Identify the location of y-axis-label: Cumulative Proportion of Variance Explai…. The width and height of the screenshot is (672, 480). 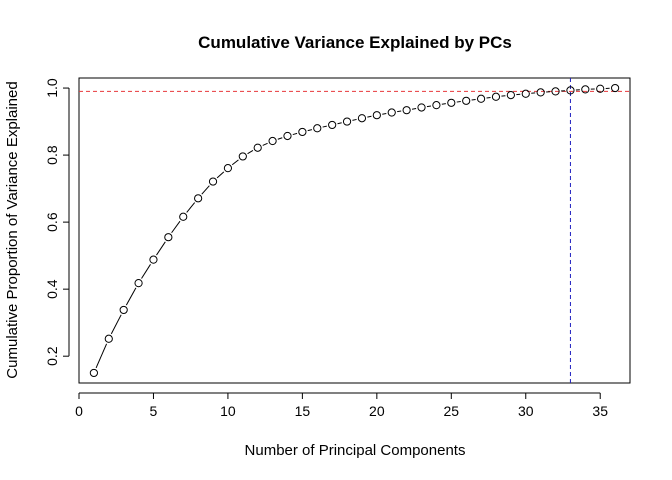
(12, 229).